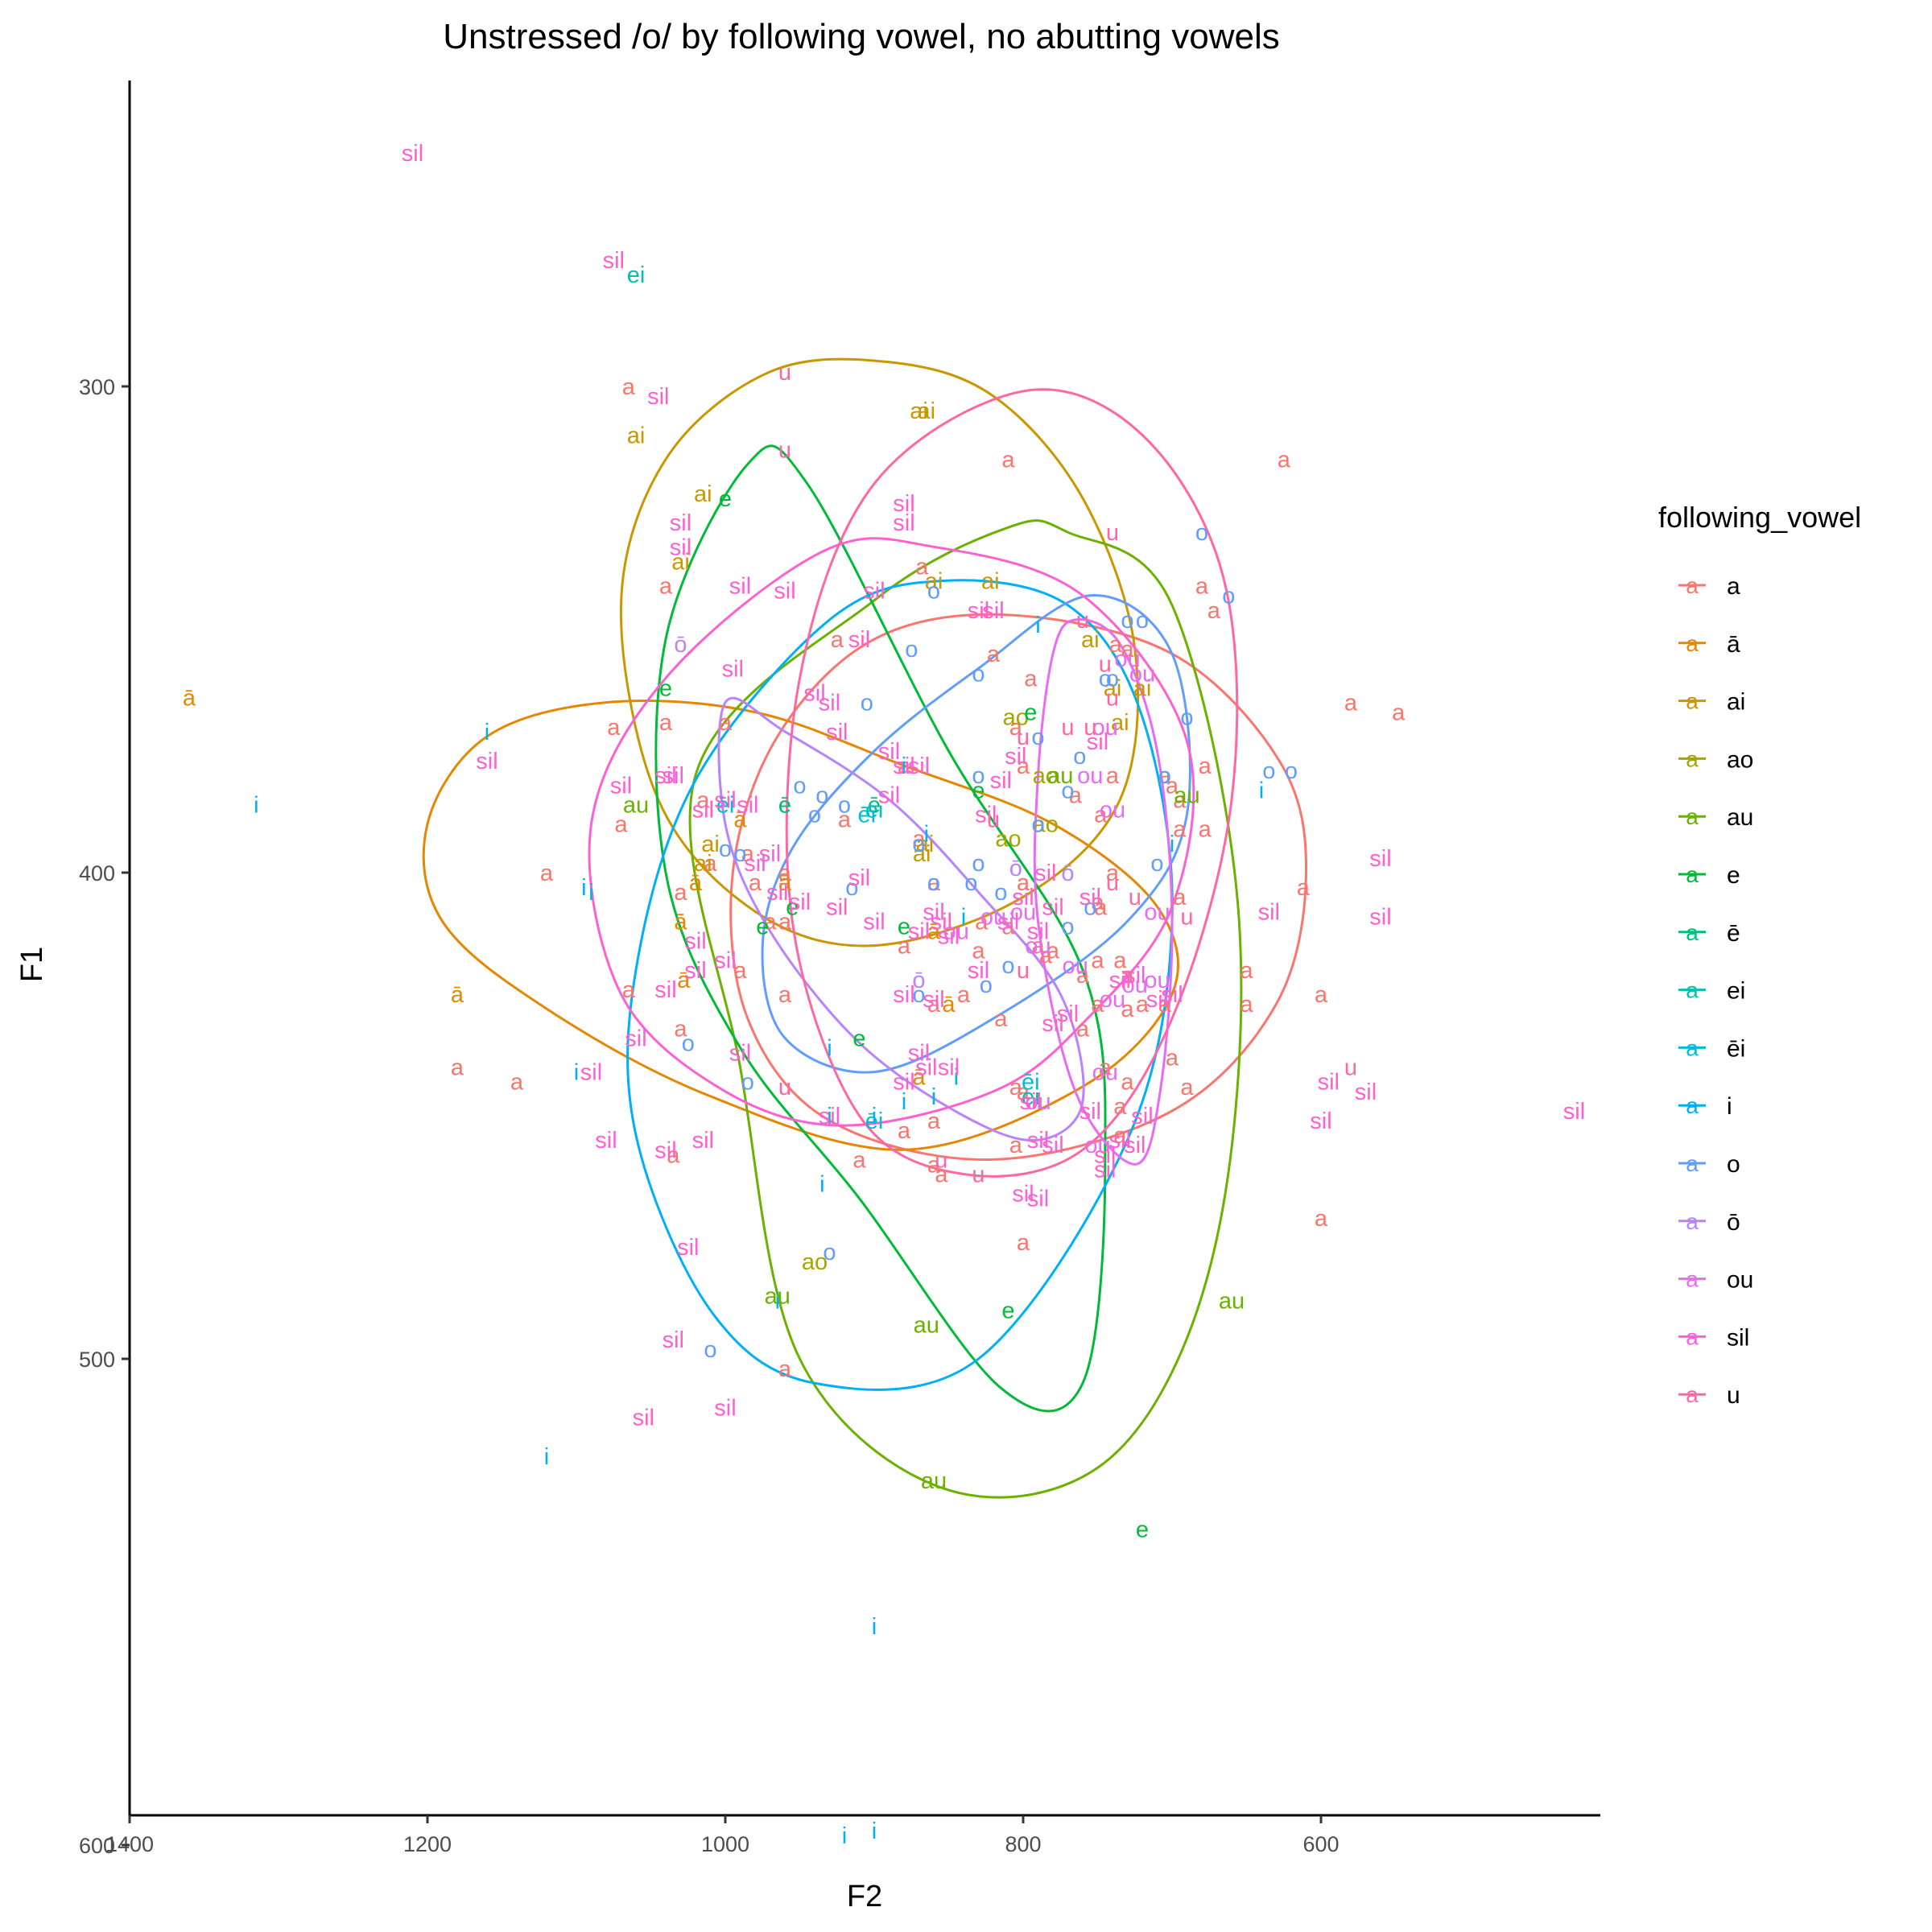 The image size is (1932, 1932). Describe the element at coordinates (97, 873) in the screenshot. I see `y-tick-label: 400` at that location.